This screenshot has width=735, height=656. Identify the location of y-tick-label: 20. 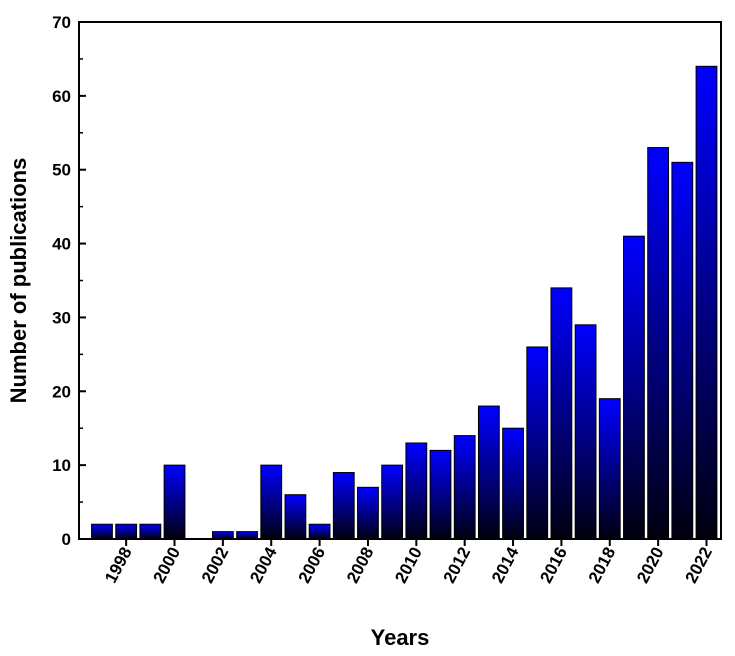
(61, 391).